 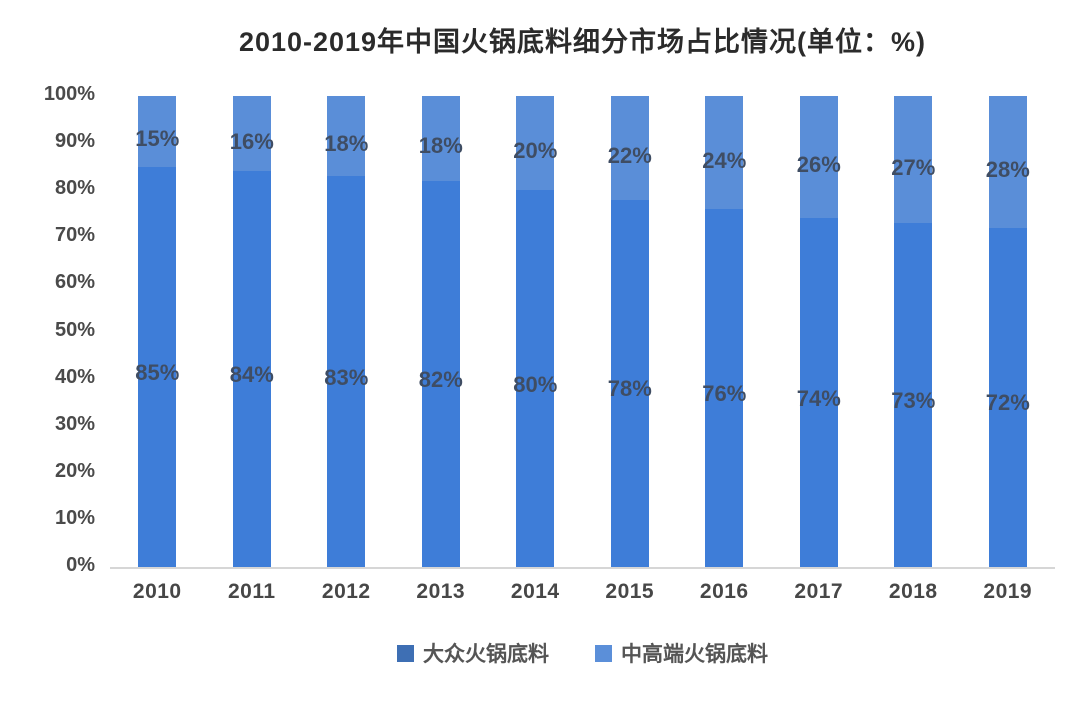 I want to click on bar-column-2017: 26% 74%, so click(x=819, y=331).